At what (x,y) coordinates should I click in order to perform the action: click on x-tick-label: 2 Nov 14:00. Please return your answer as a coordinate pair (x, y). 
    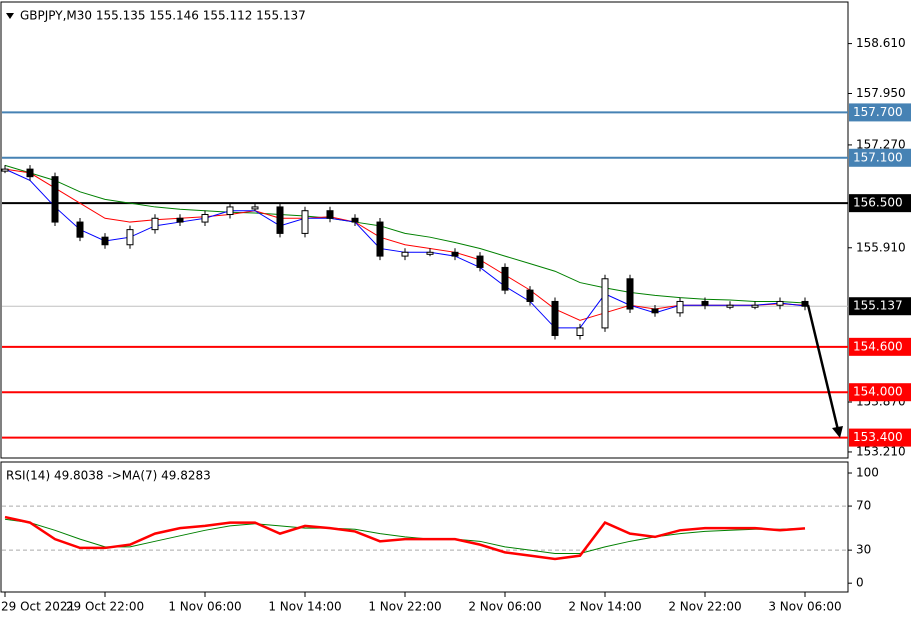
    Looking at the image, I should click on (604, 607).